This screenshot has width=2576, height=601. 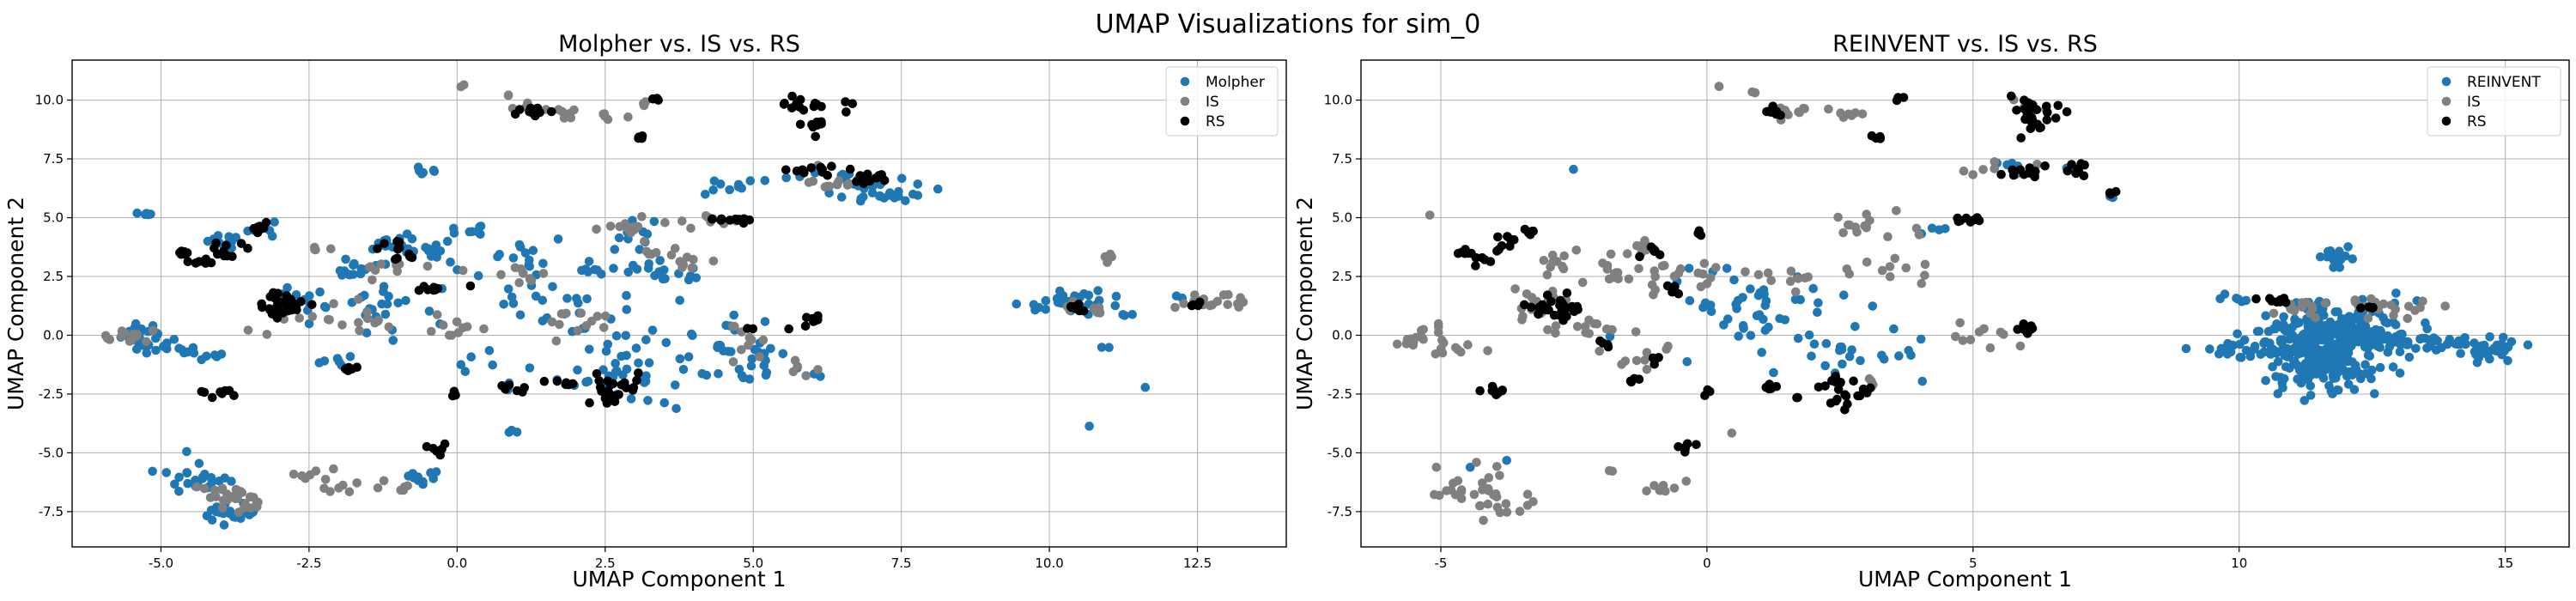 I want to click on p1-y-tick-label: 0.0, so click(x=1342, y=335).